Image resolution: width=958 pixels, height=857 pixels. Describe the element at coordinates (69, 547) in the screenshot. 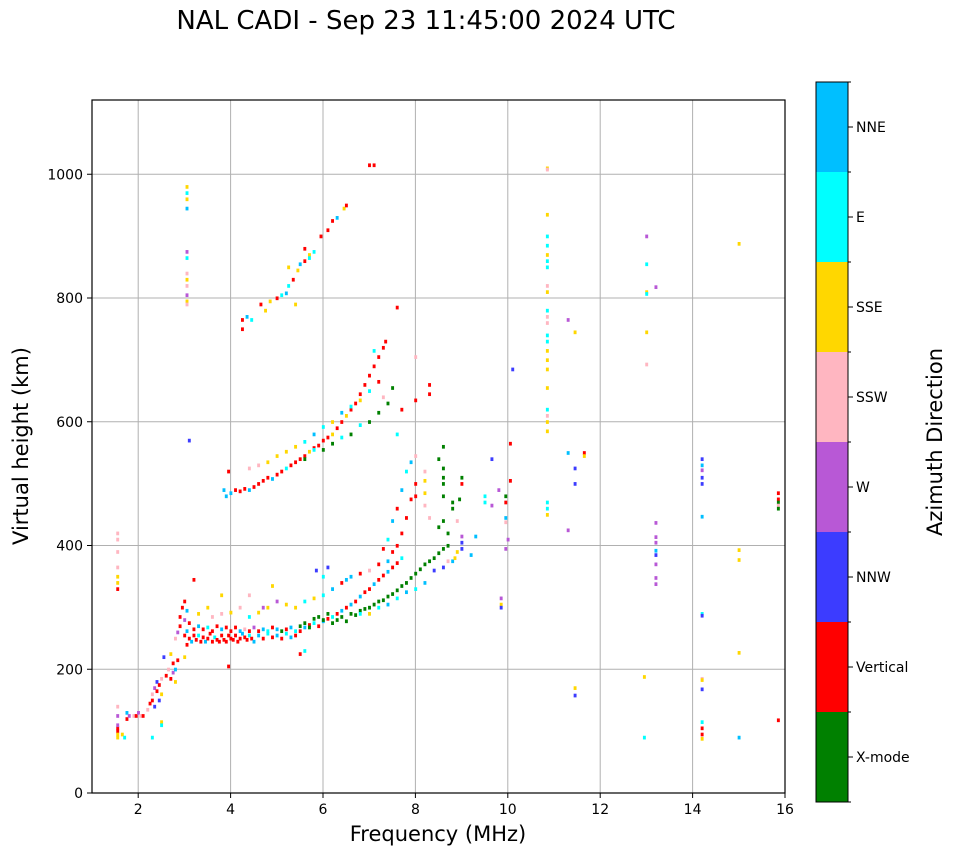

I see `y-tick-label: 400` at that location.